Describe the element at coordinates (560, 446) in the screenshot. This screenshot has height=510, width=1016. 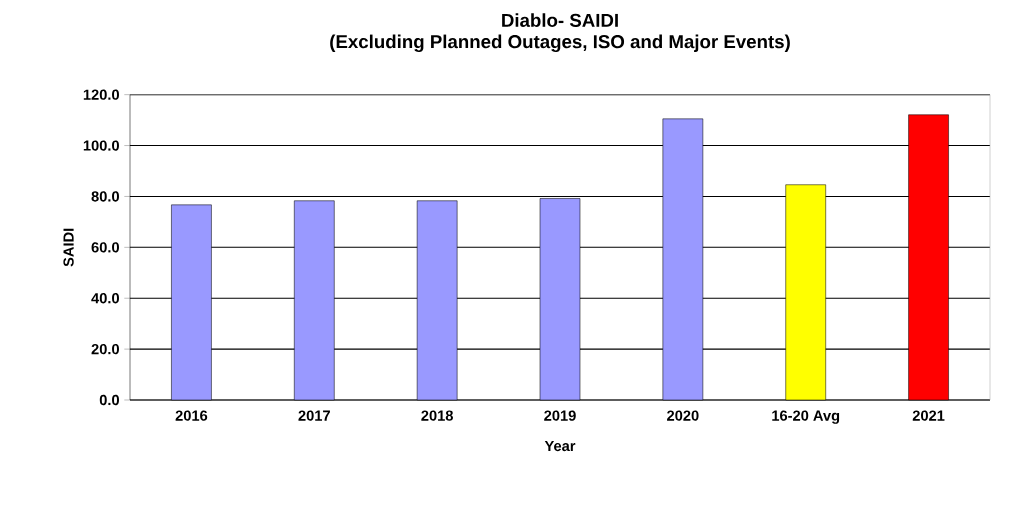
I see `x-axis-title: Year` at that location.